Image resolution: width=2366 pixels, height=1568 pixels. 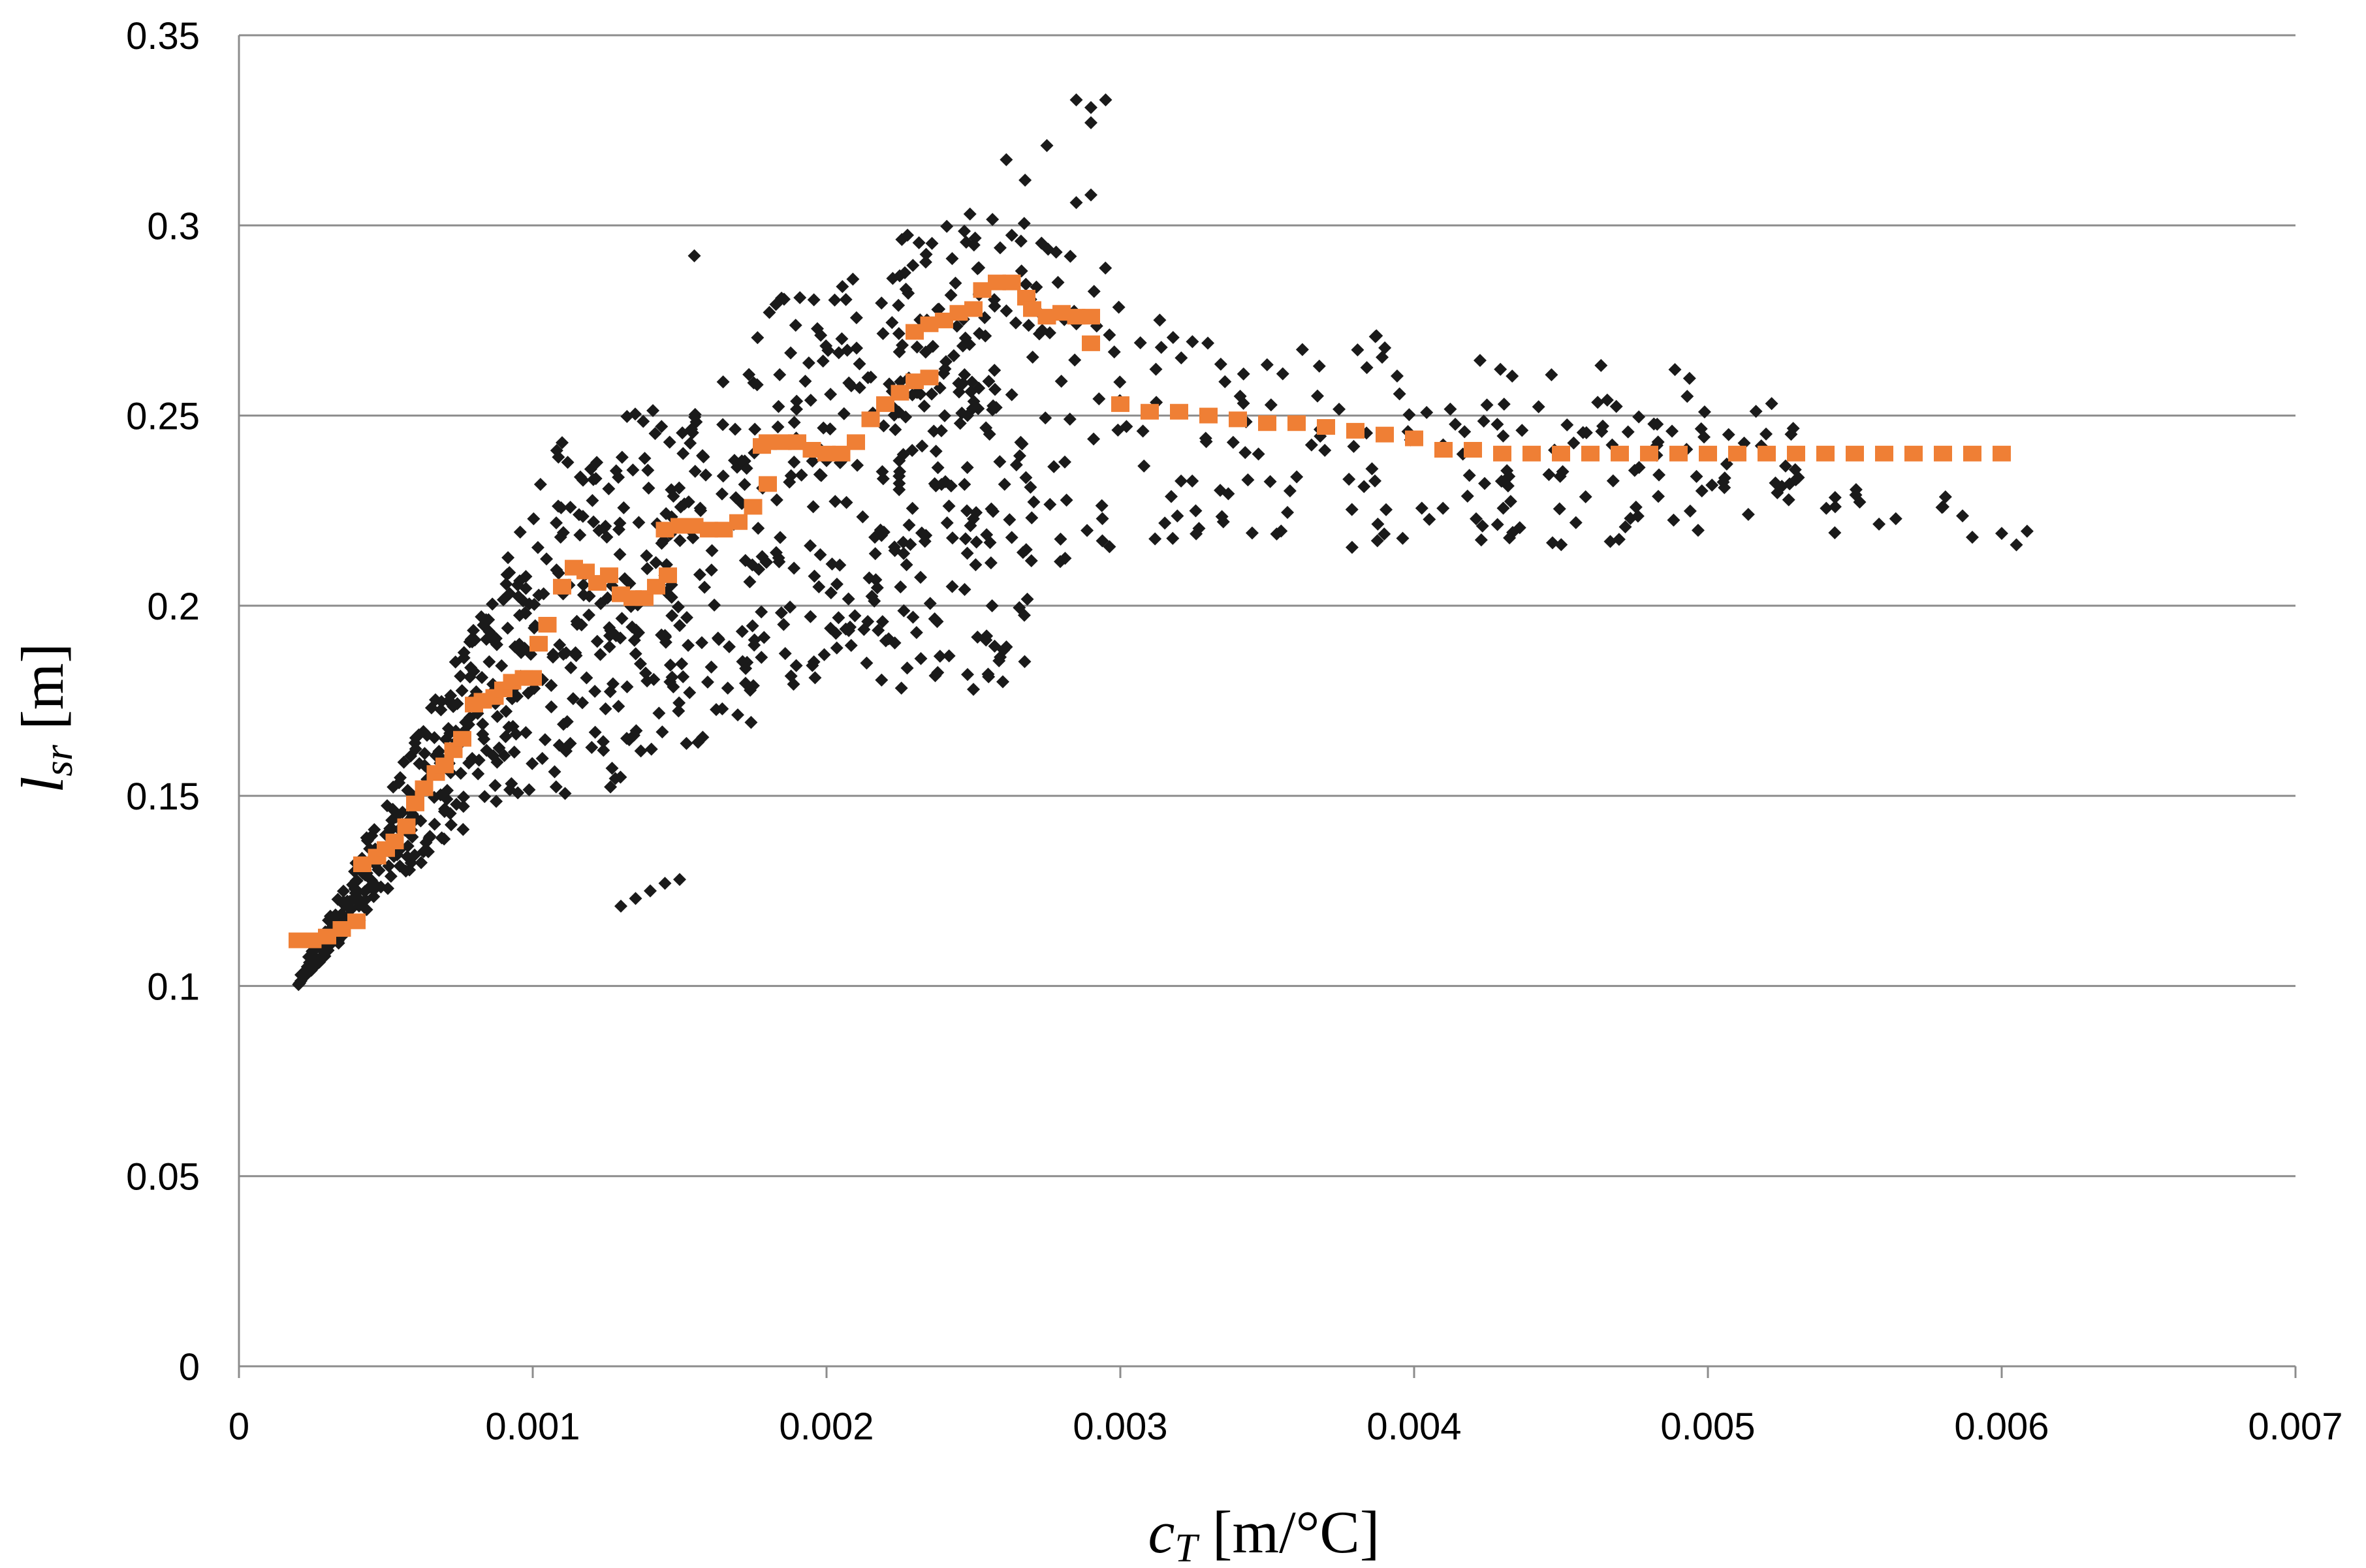 What do you see at coordinates (42, 784) in the screenshot?
I see `y-axis-title-main: l` at bounding box center [42, 784].